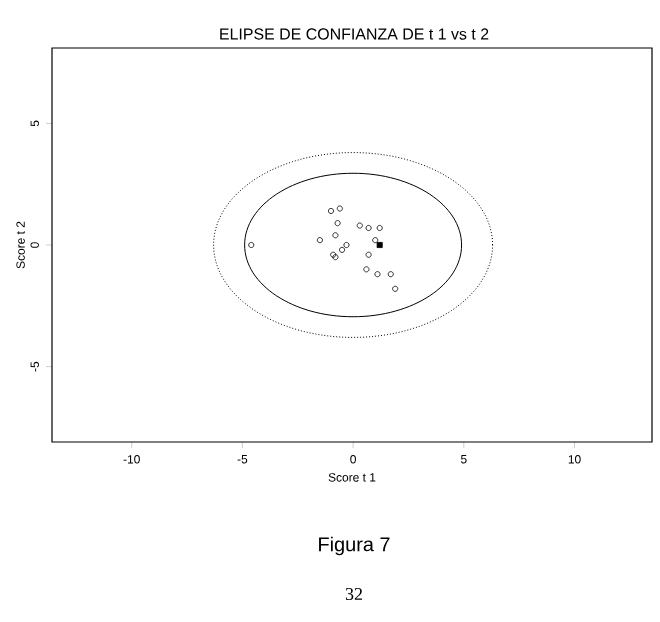  I want to click on text: Figura 7, so click(354, 546).